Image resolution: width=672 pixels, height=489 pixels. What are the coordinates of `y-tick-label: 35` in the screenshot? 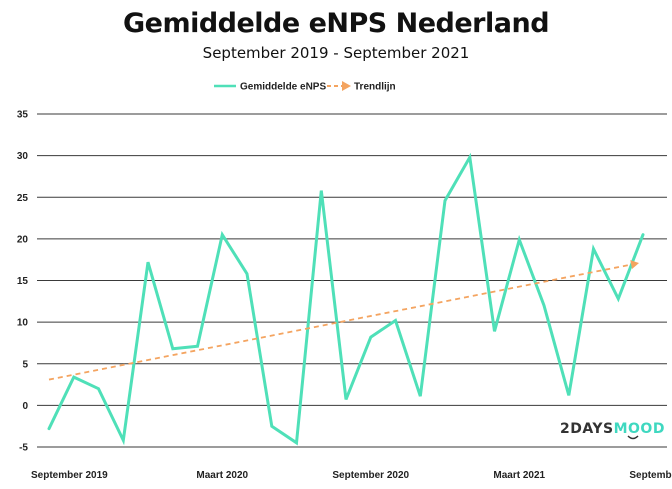 It's located at (23, 115).